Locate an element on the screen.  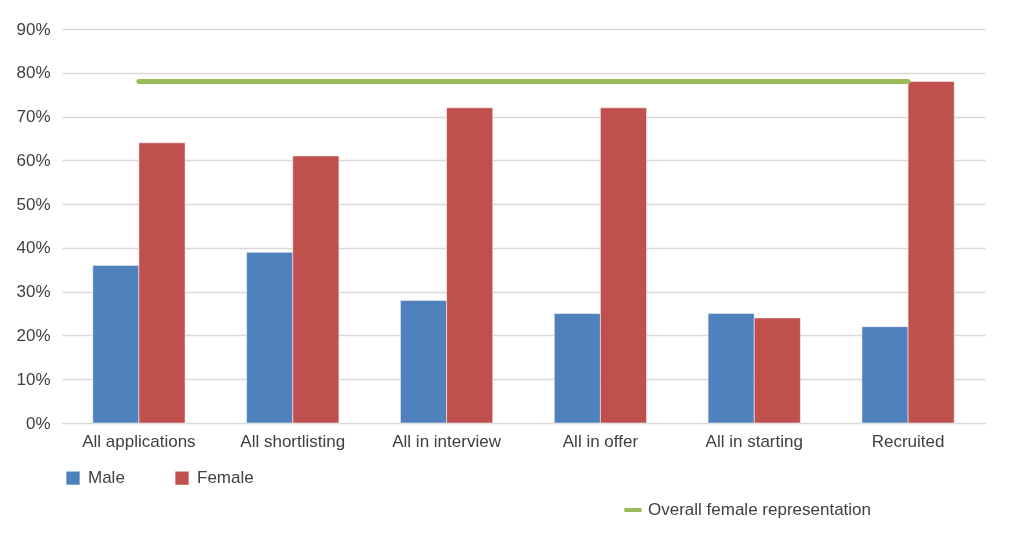
legend-label: Overall female representation is located at coordinates (760, 509).